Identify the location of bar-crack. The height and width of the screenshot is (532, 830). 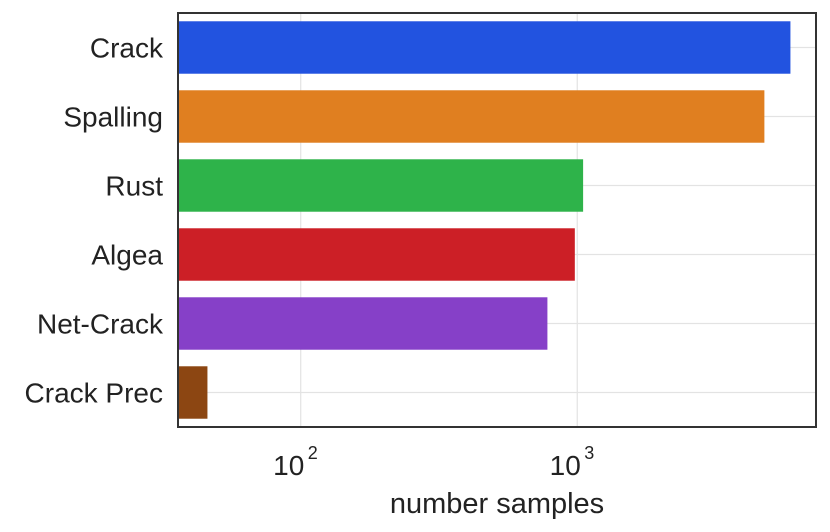
(484, 47).